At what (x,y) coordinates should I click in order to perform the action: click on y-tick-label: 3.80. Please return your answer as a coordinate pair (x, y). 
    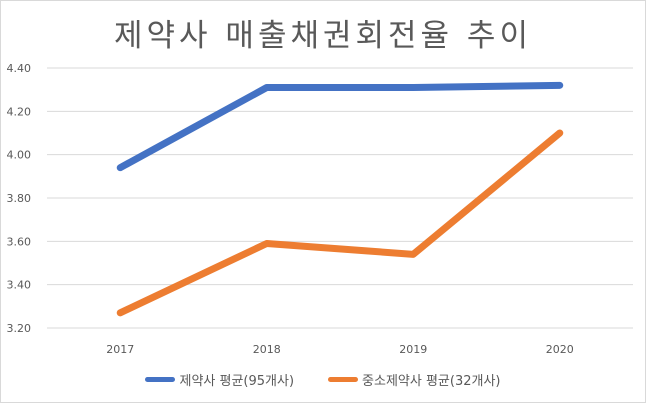
    Looking at the image, I should click on (19, 198).